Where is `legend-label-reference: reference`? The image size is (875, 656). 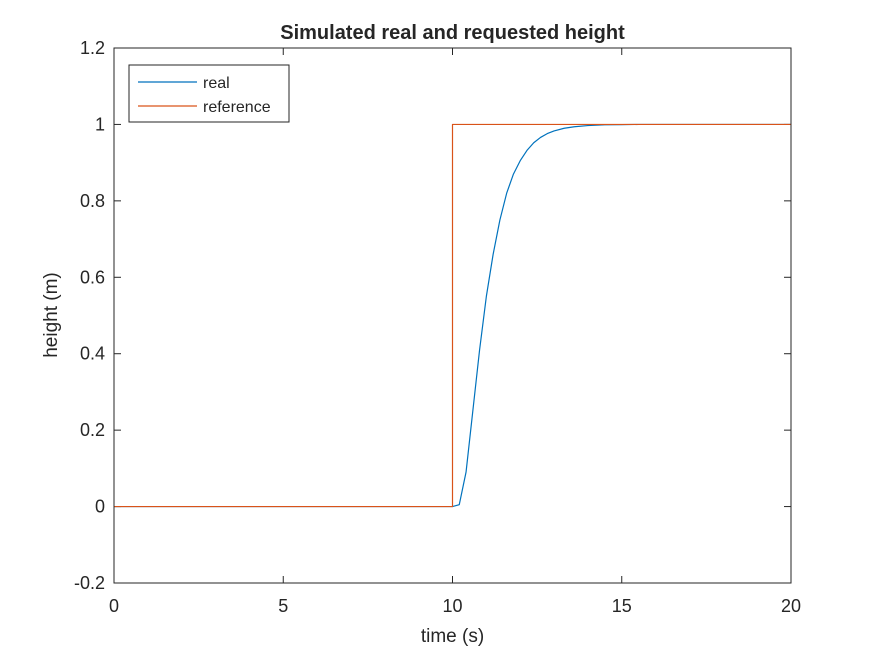 legend-label-reference: reference is located at coordinates (237, 107).